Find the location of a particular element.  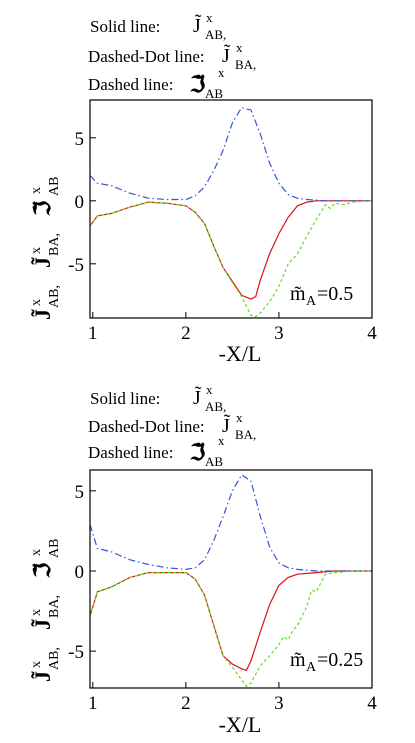

x-axis-label-top: -X/L is located at coordinates (240, 353).